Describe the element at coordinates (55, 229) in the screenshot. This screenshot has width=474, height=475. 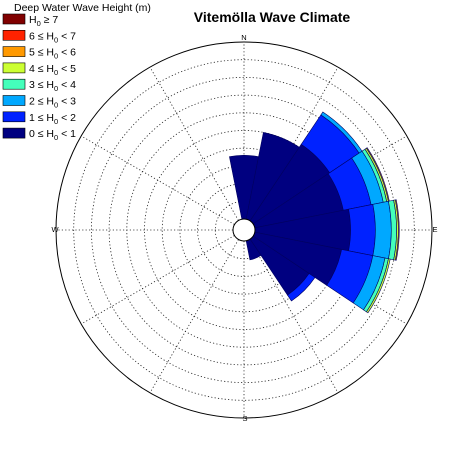
I see `compass-label-west: W` at that location.